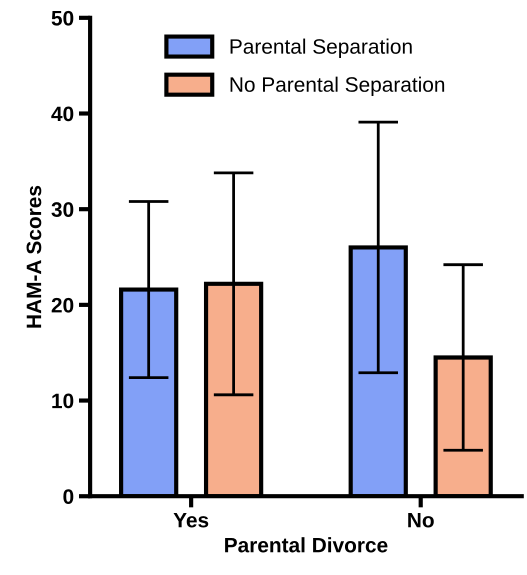  Describe the element at coordinates (321, 48) in the screenshot. I see `legend-label: Parental Separation` at that location.